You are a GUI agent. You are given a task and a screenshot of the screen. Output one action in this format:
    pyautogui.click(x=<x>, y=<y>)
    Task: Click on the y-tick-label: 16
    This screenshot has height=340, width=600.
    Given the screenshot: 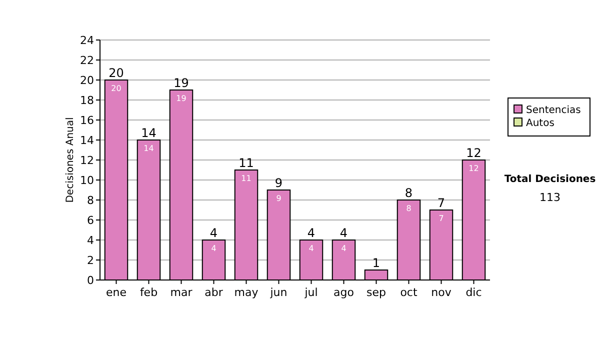 What is the action you would take?
    pyautogui.click(x=87, y=120)
    